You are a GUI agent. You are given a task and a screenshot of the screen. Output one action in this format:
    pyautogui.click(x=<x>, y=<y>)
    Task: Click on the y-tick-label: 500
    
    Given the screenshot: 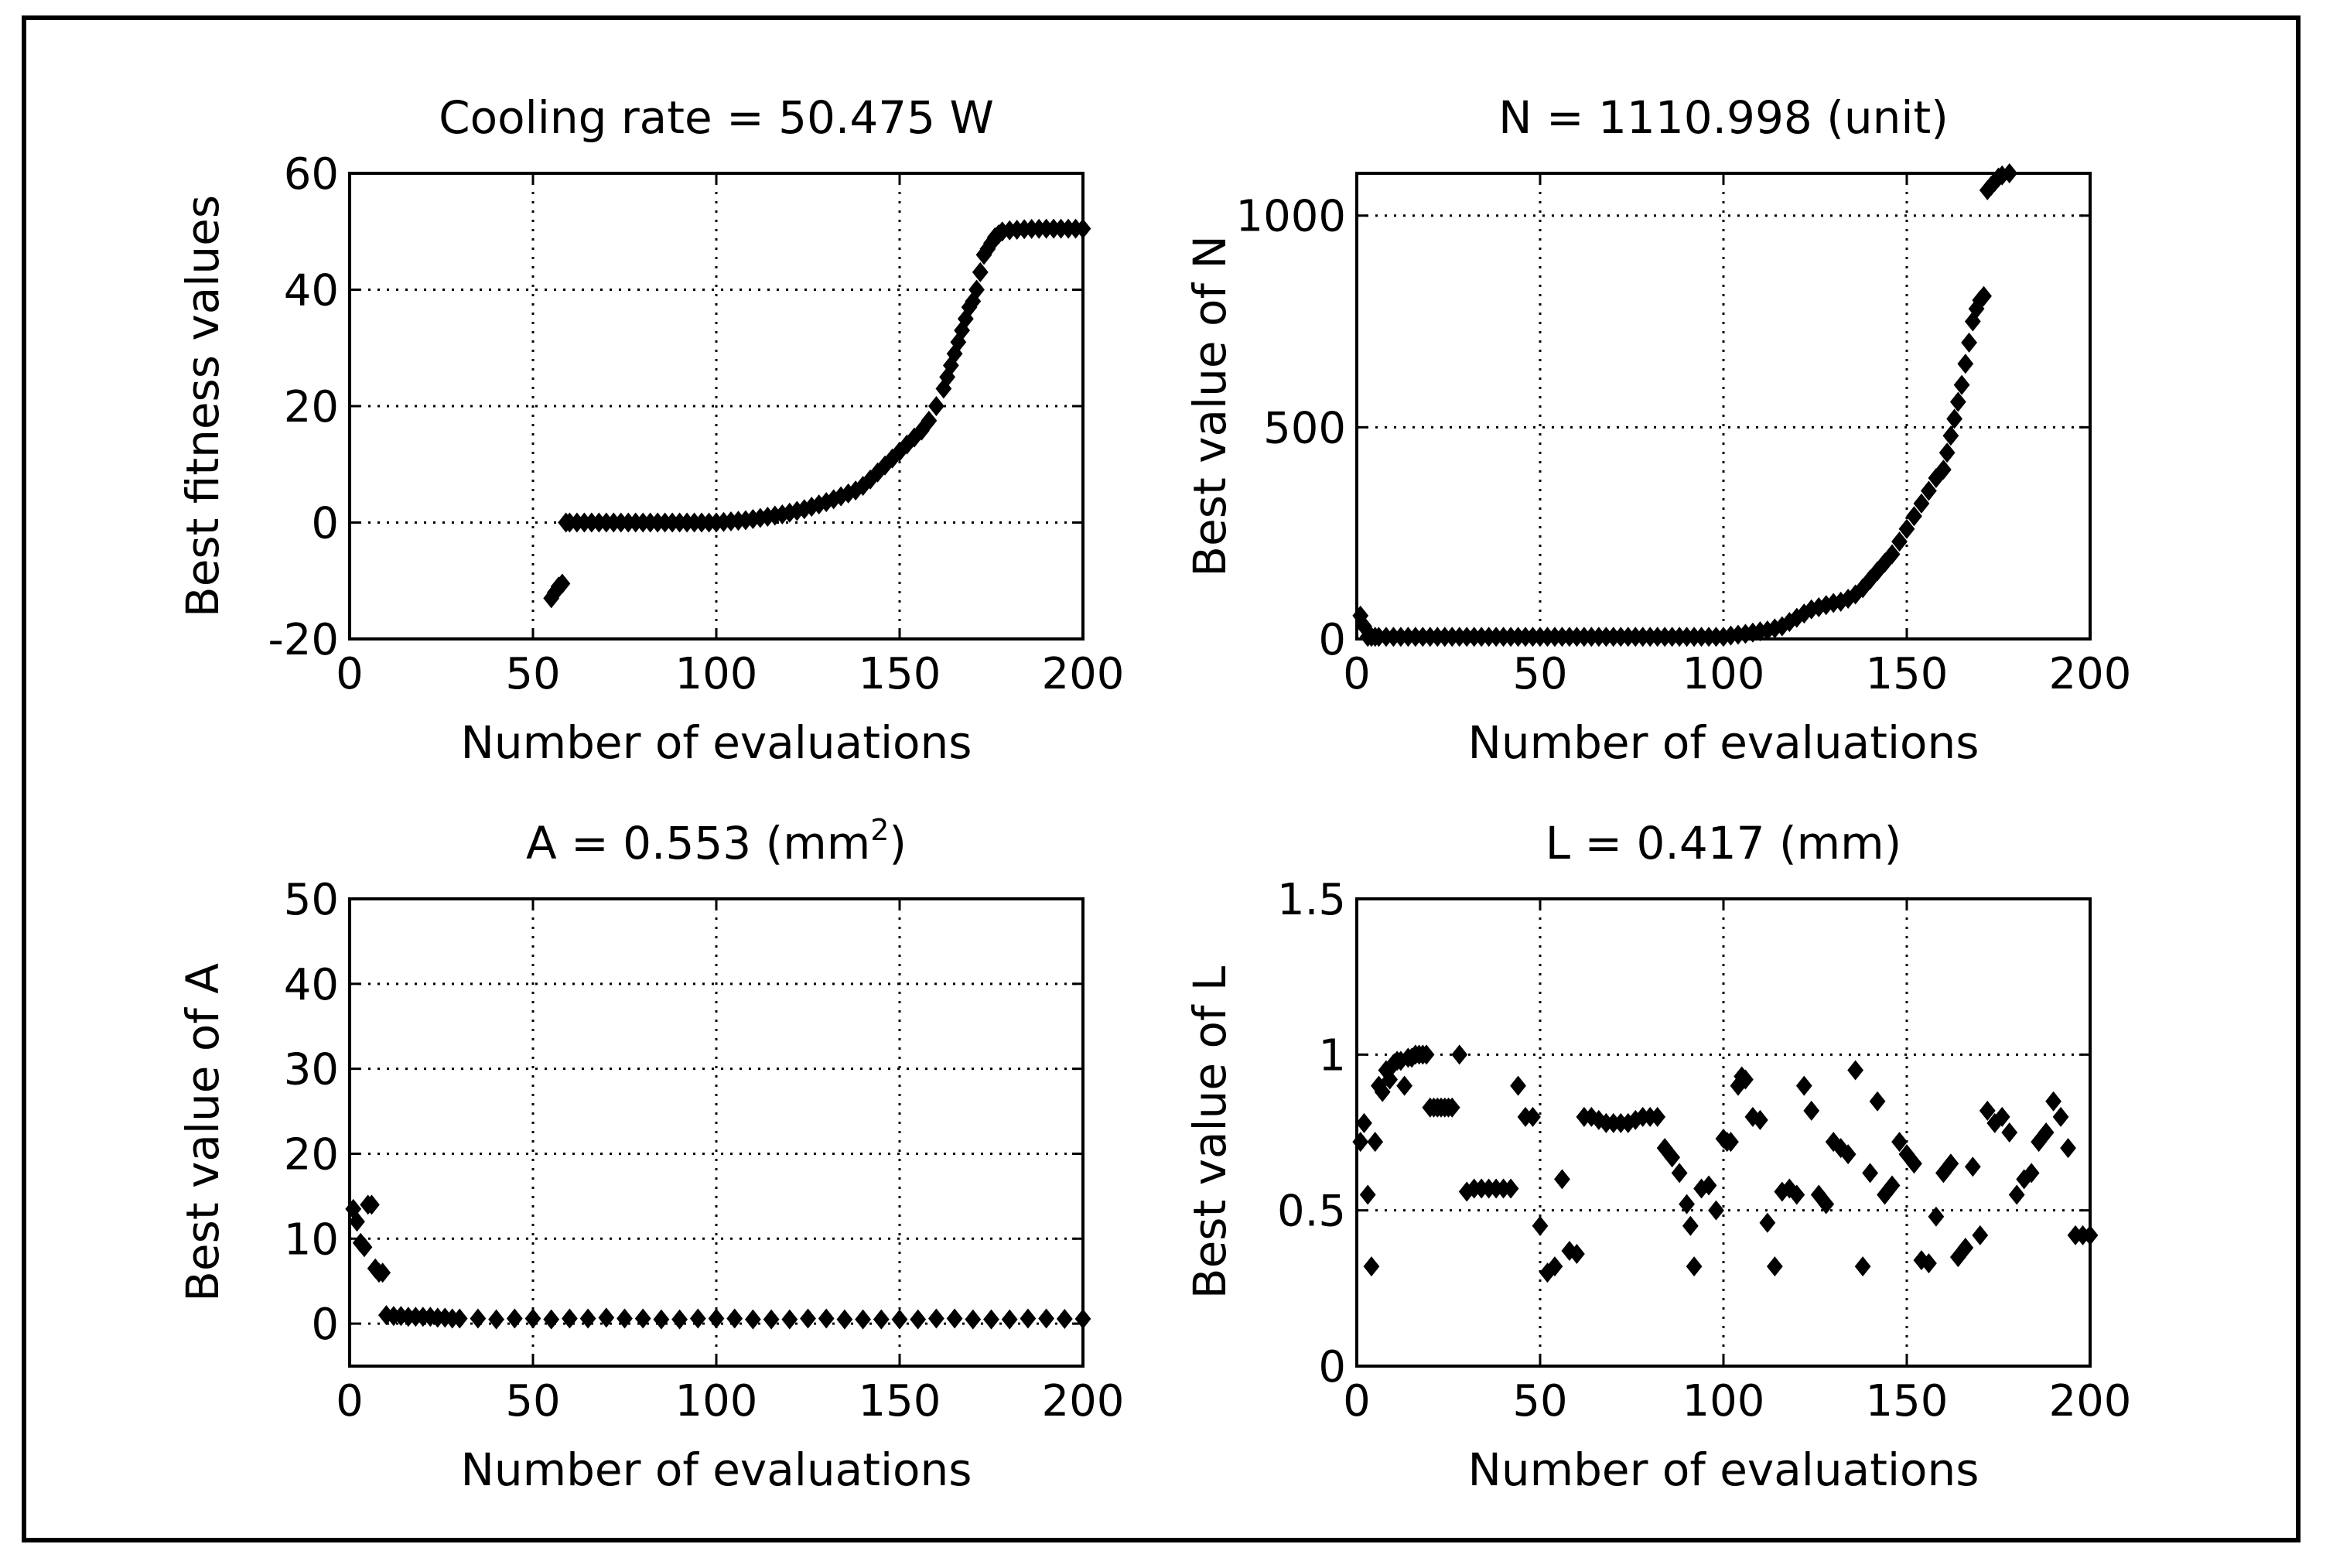 What is the action you would take?
    pyautogui.click(x=1304, y=428)
    